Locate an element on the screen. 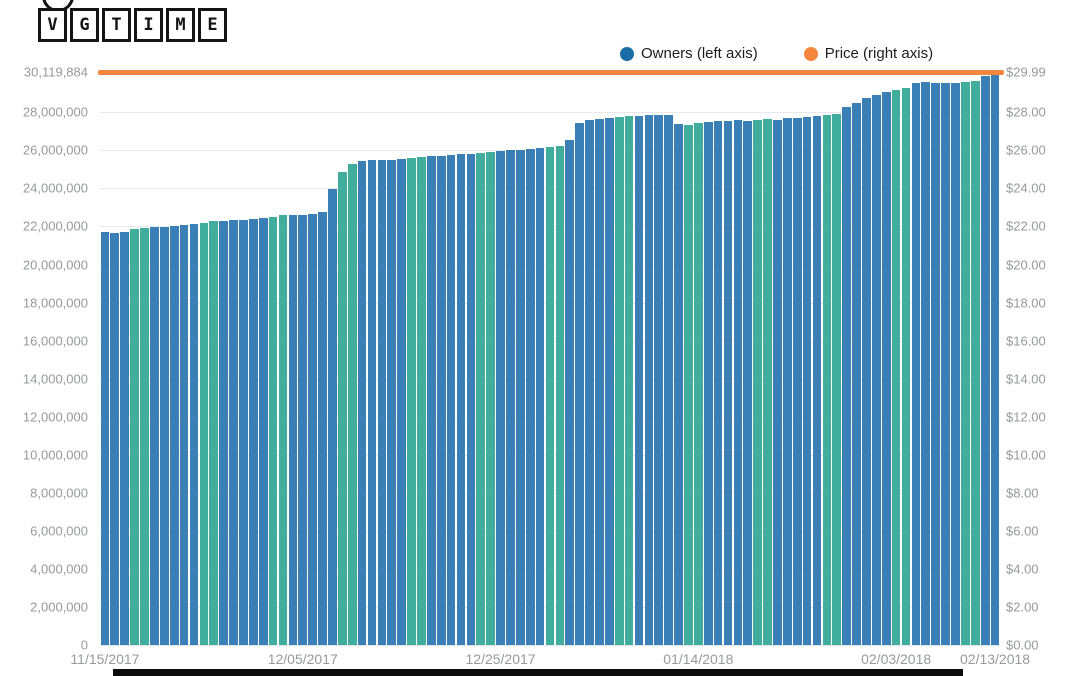 The image size is (1080, 676). y-axis-tick-label-left: 28,000,000 is located at coordinates (55, 112).